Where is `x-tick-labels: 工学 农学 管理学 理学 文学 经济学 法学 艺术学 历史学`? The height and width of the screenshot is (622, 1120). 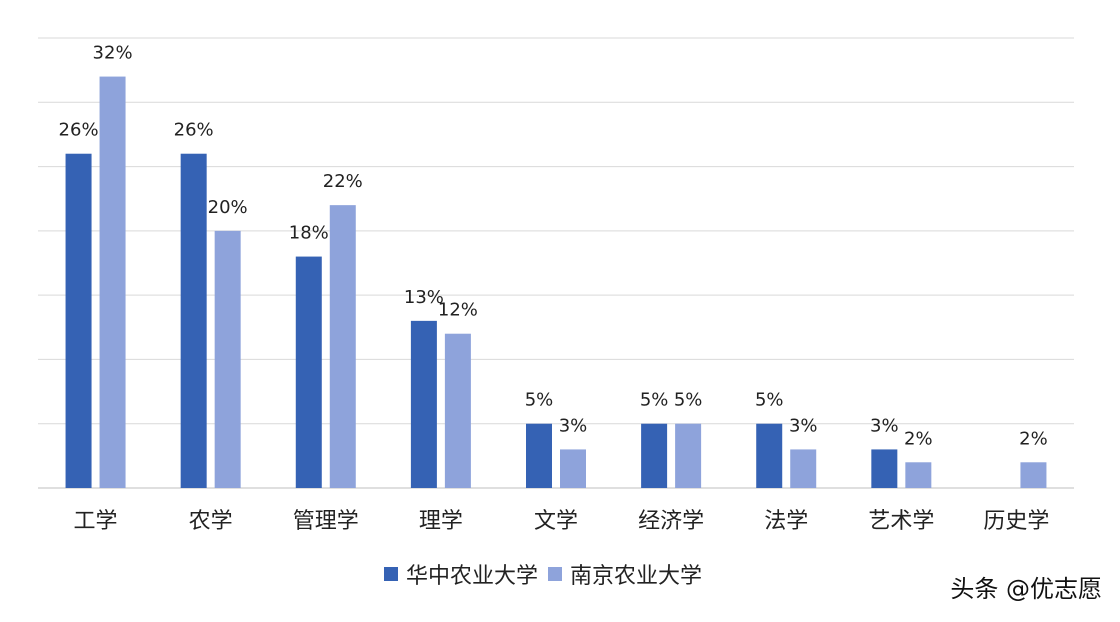
x-tick-labels: 工学 农学 管理学 理学 文学 经济学 法学 艺术学 历史学 is located at coordinates (562, 521).